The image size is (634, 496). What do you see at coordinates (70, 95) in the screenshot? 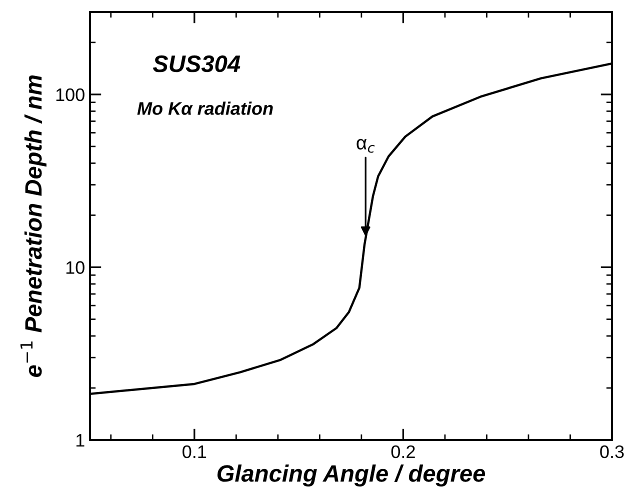
I see `y-tick-label: 100` at bounding box center [70, 95].